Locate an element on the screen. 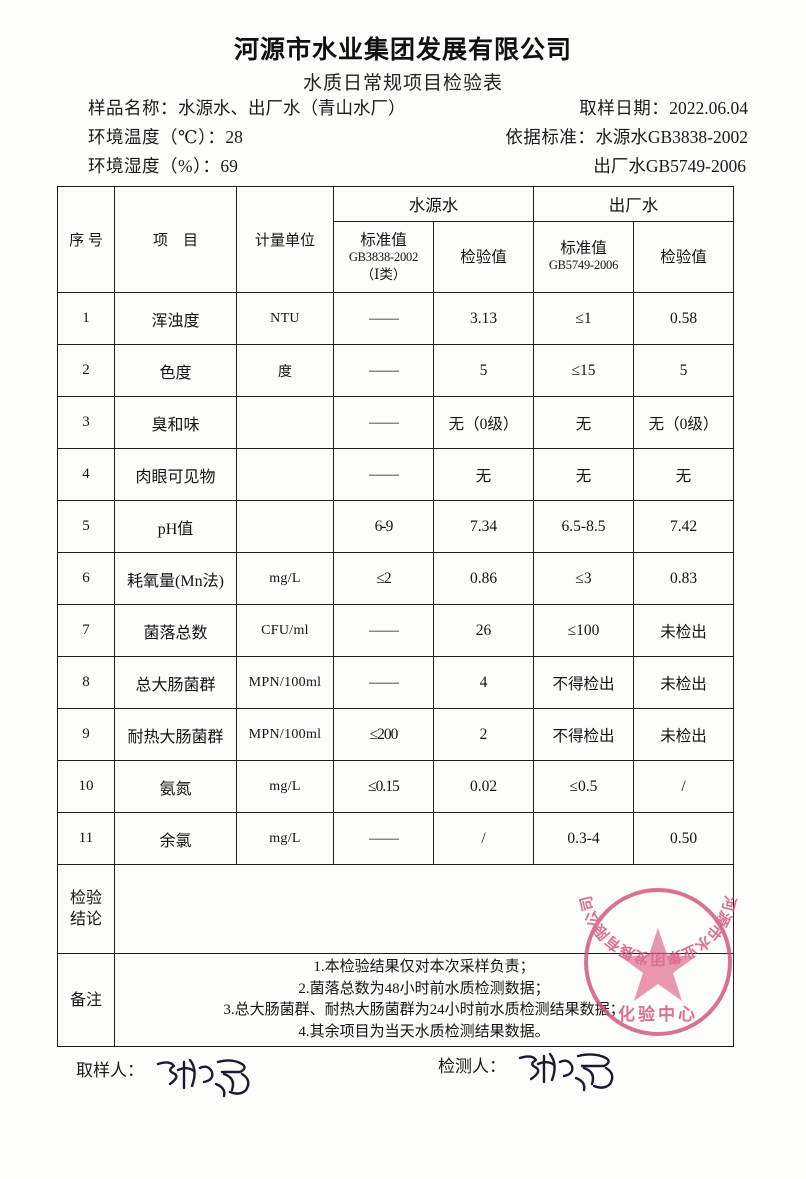  sample-date-block: 取样日期：2022.06.04 is located at coordinates (663, 108).